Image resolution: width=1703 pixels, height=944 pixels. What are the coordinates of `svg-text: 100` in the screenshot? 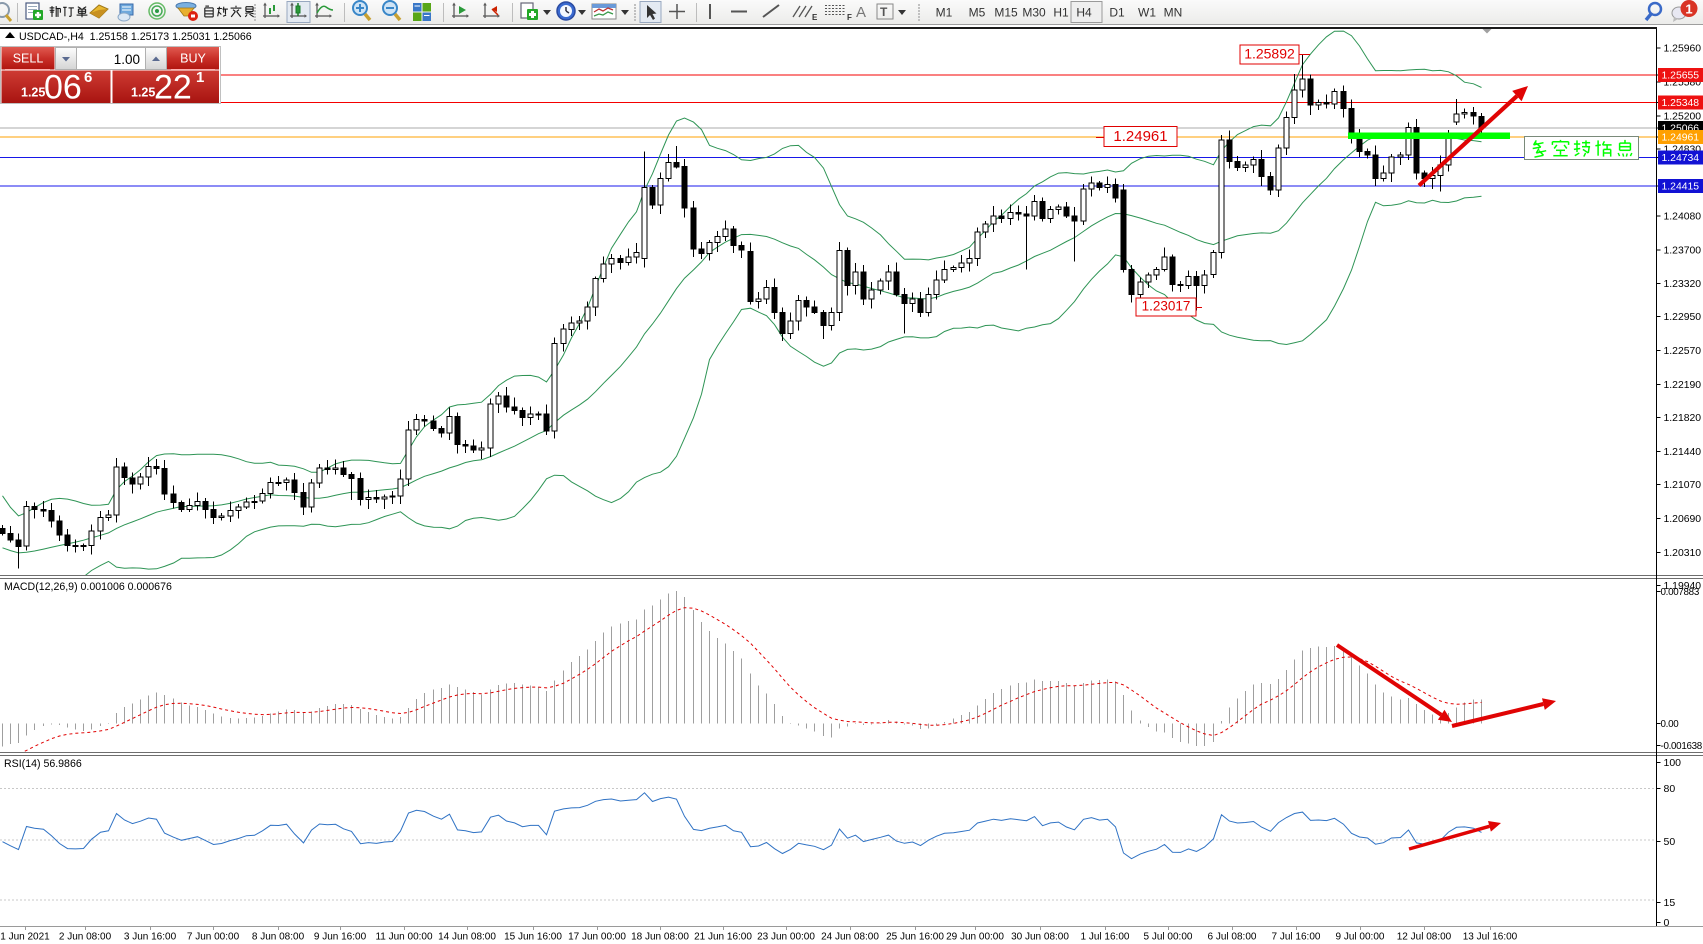 It's located at (1673, 763).